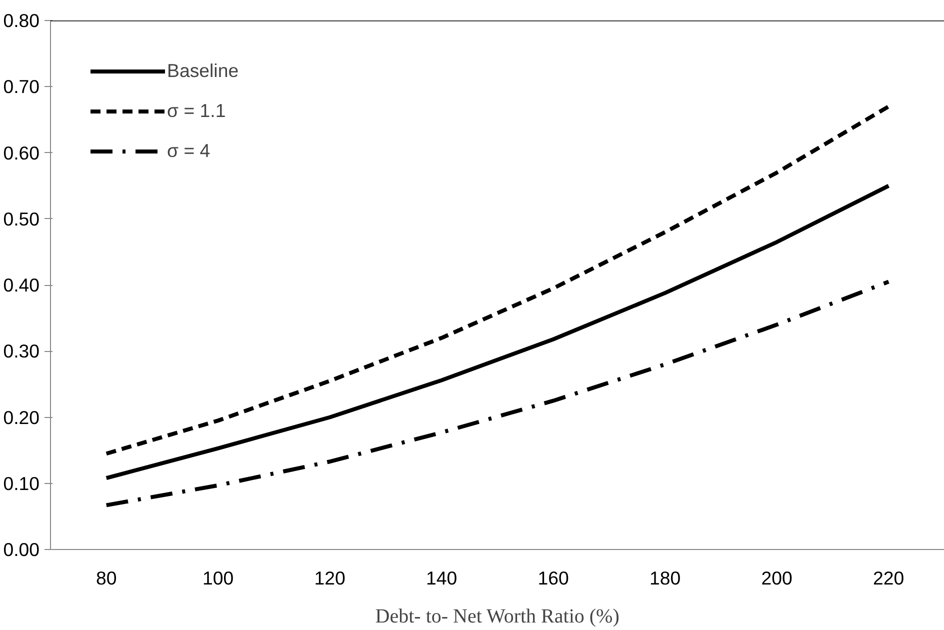 The image size is (944, 630). Describe the element at coordinates (776, 578) in the screenshot. I see `x-tick-label: 200` at that location.